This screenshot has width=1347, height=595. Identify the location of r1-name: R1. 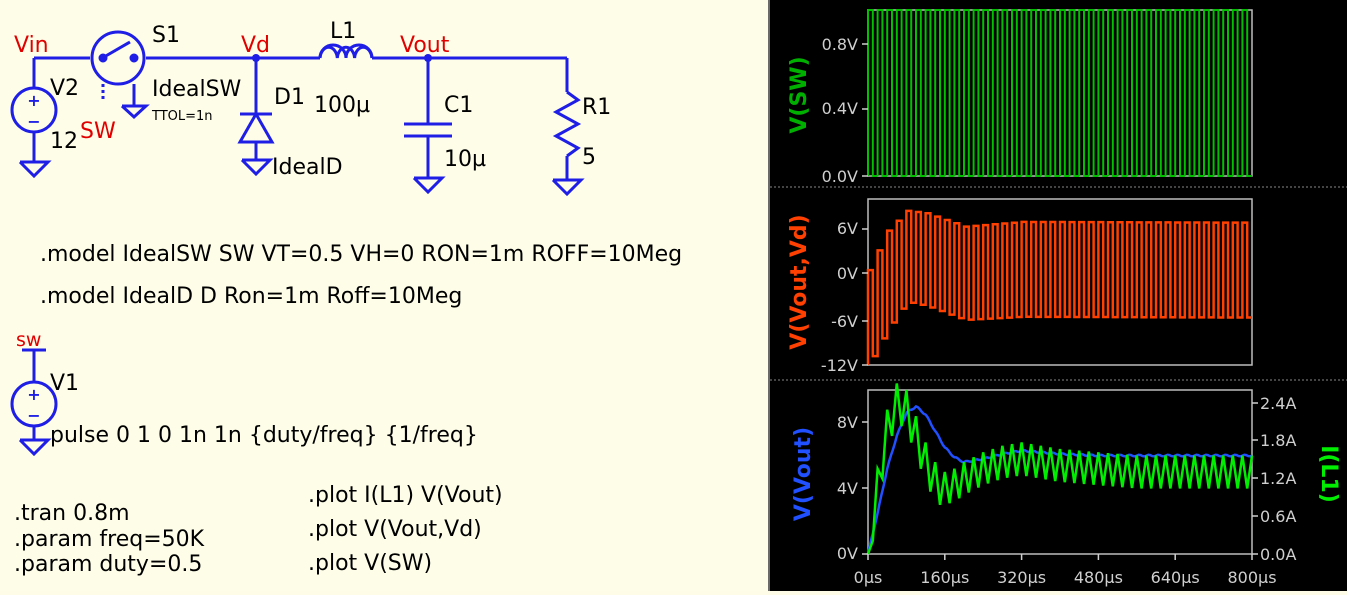
(596, 107).